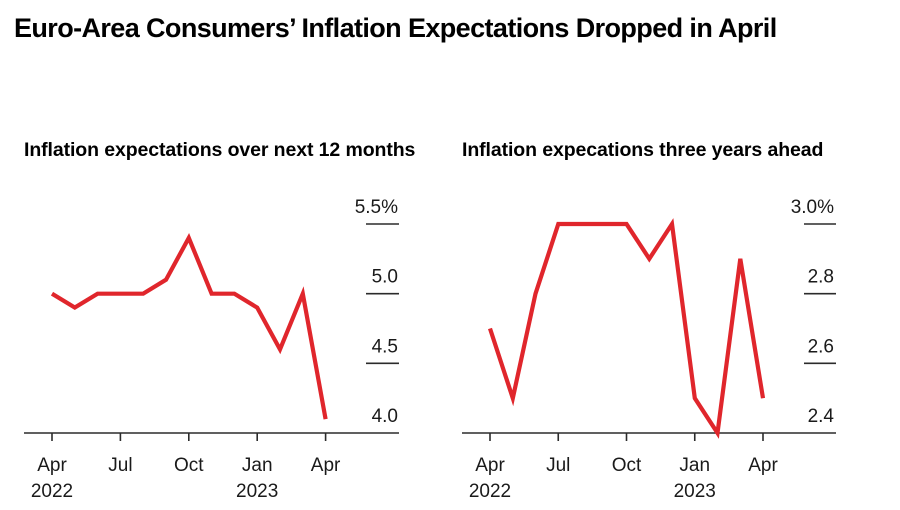 The height and width of the screenshot is (510, 900). I want to click on chart-title-three-years: Inflation expecations three years ahead, so click(643, 150).